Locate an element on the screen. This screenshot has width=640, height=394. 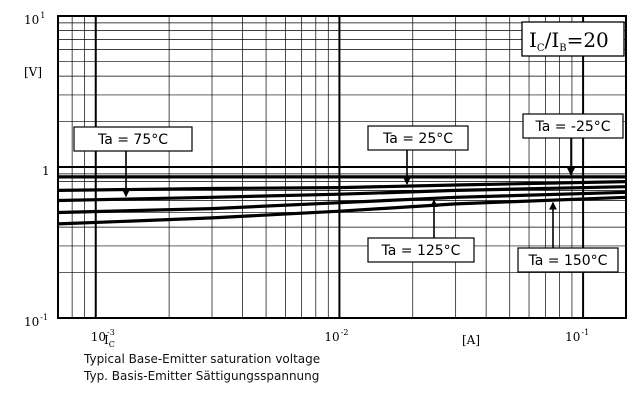
annotation-label: Ta = -25°C is located at coordinates (572, 127).